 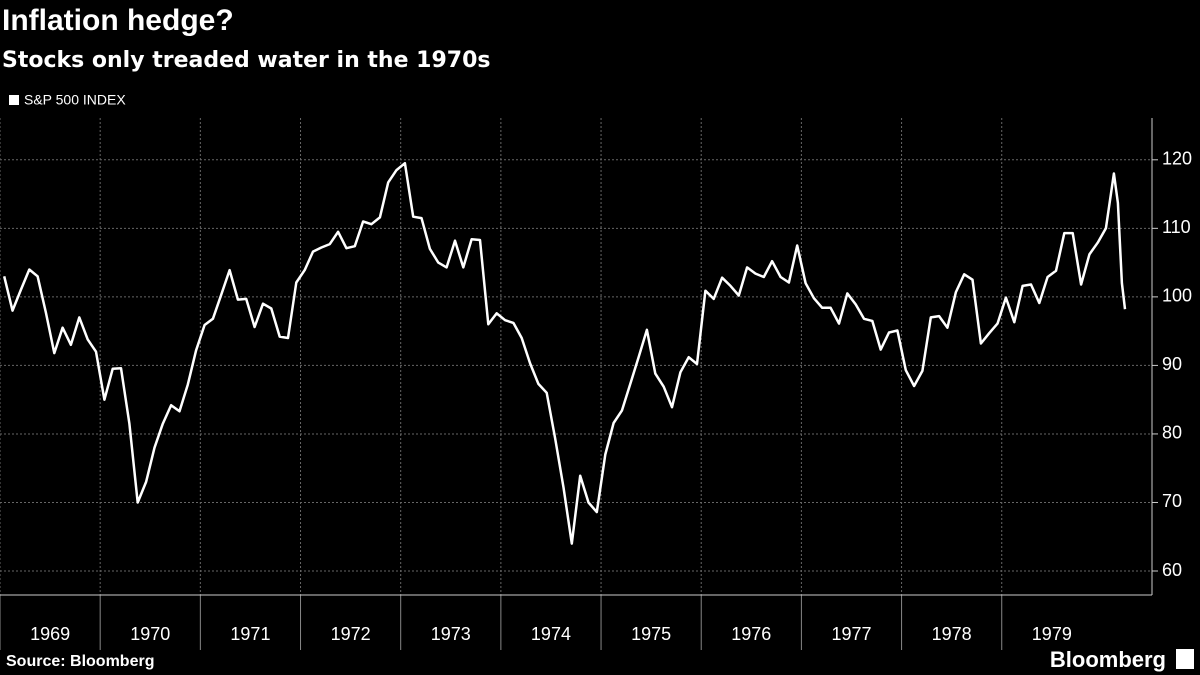 What do you see at coordinates (1172, 364) in the screenshot?
I see `y-tick-label: 90` at bounding box center [1172, 364].